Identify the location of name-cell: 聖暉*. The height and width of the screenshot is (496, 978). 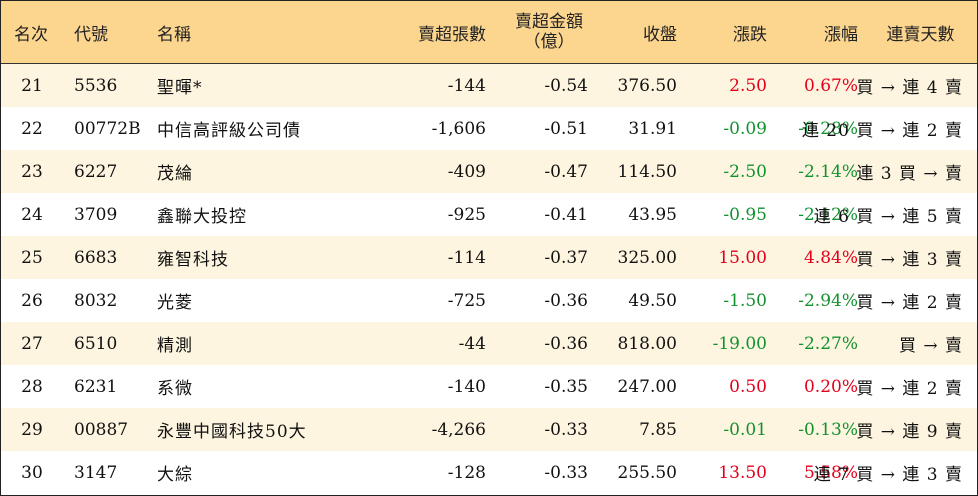
(180, 88).